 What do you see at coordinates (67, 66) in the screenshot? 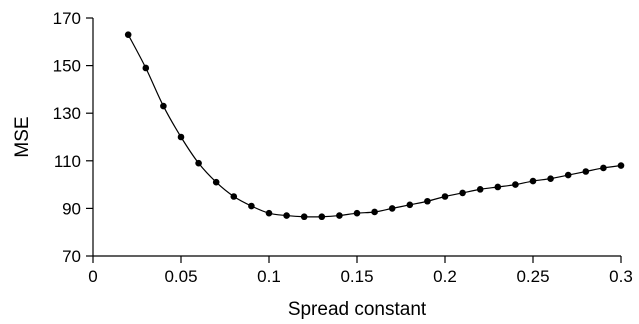
I see `y-tick-label: 150` at bounding box center [67, 66].